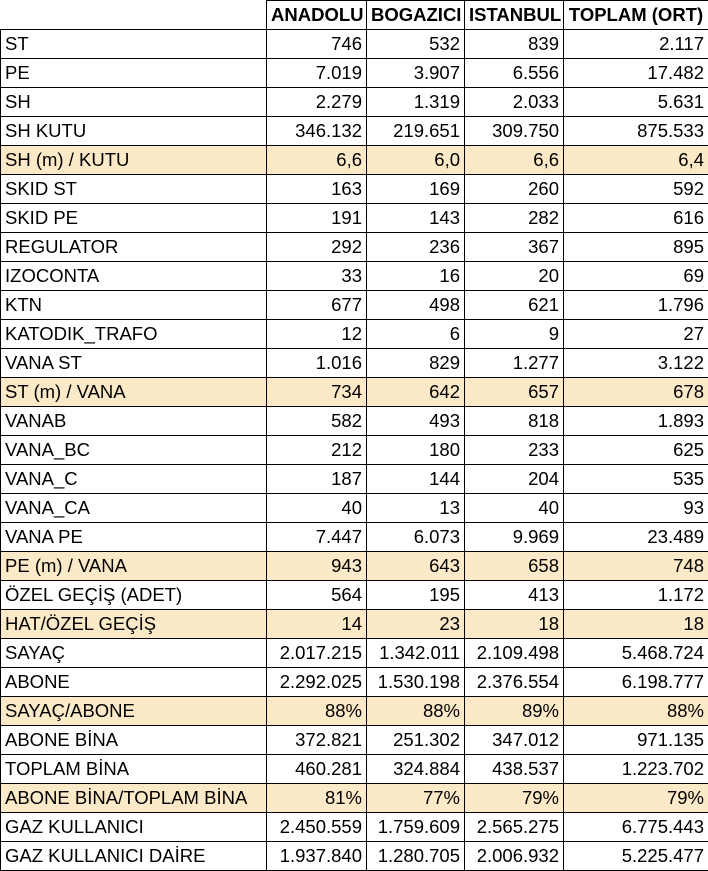 The image size is (708, 871). I want to click on anadolu-cell: 191, so click(316, 218).